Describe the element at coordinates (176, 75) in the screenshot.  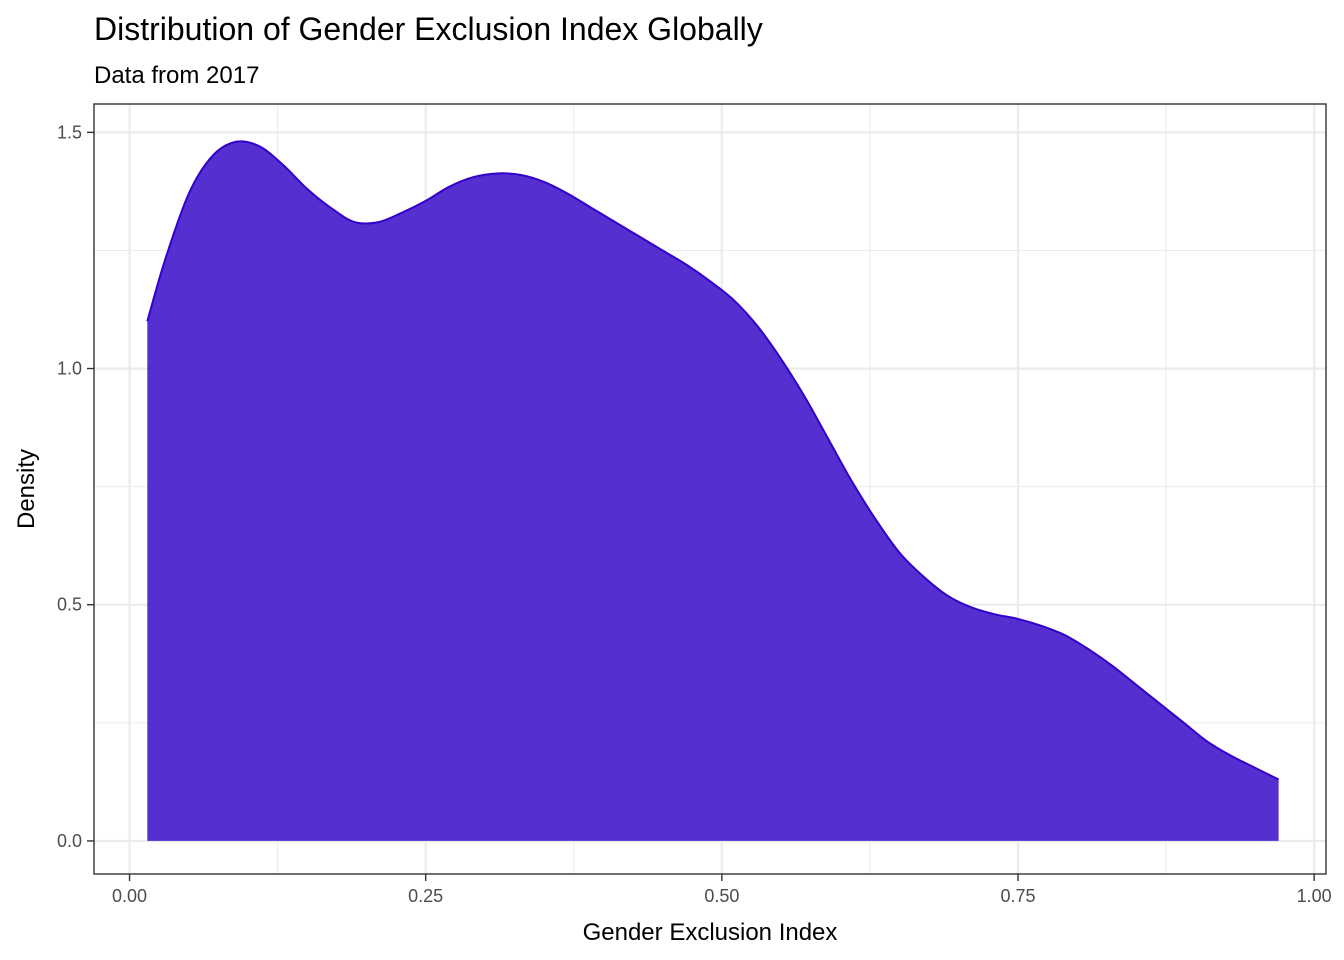
I see `chart-subtitle: Data from 2017` at that location.